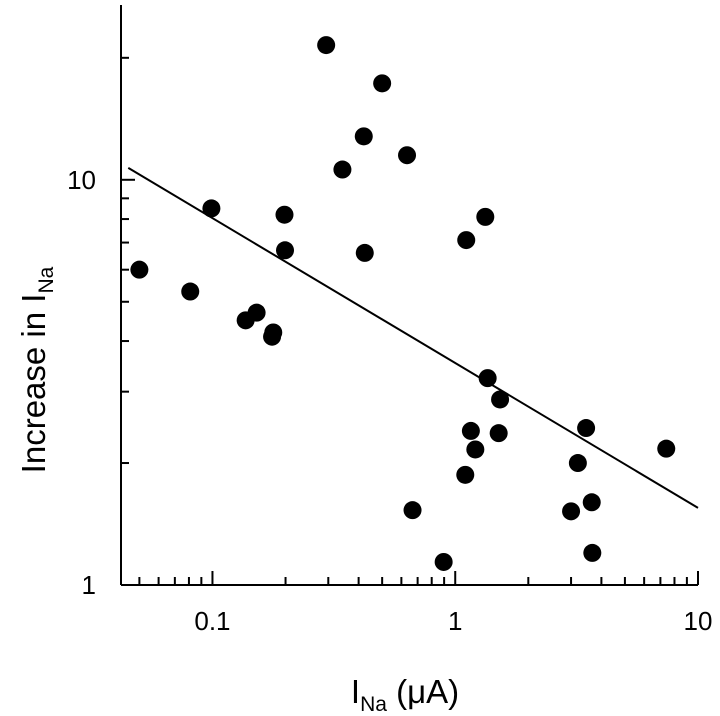  I want to click on y-axis-title: Increase in INa, so click(36, 369).